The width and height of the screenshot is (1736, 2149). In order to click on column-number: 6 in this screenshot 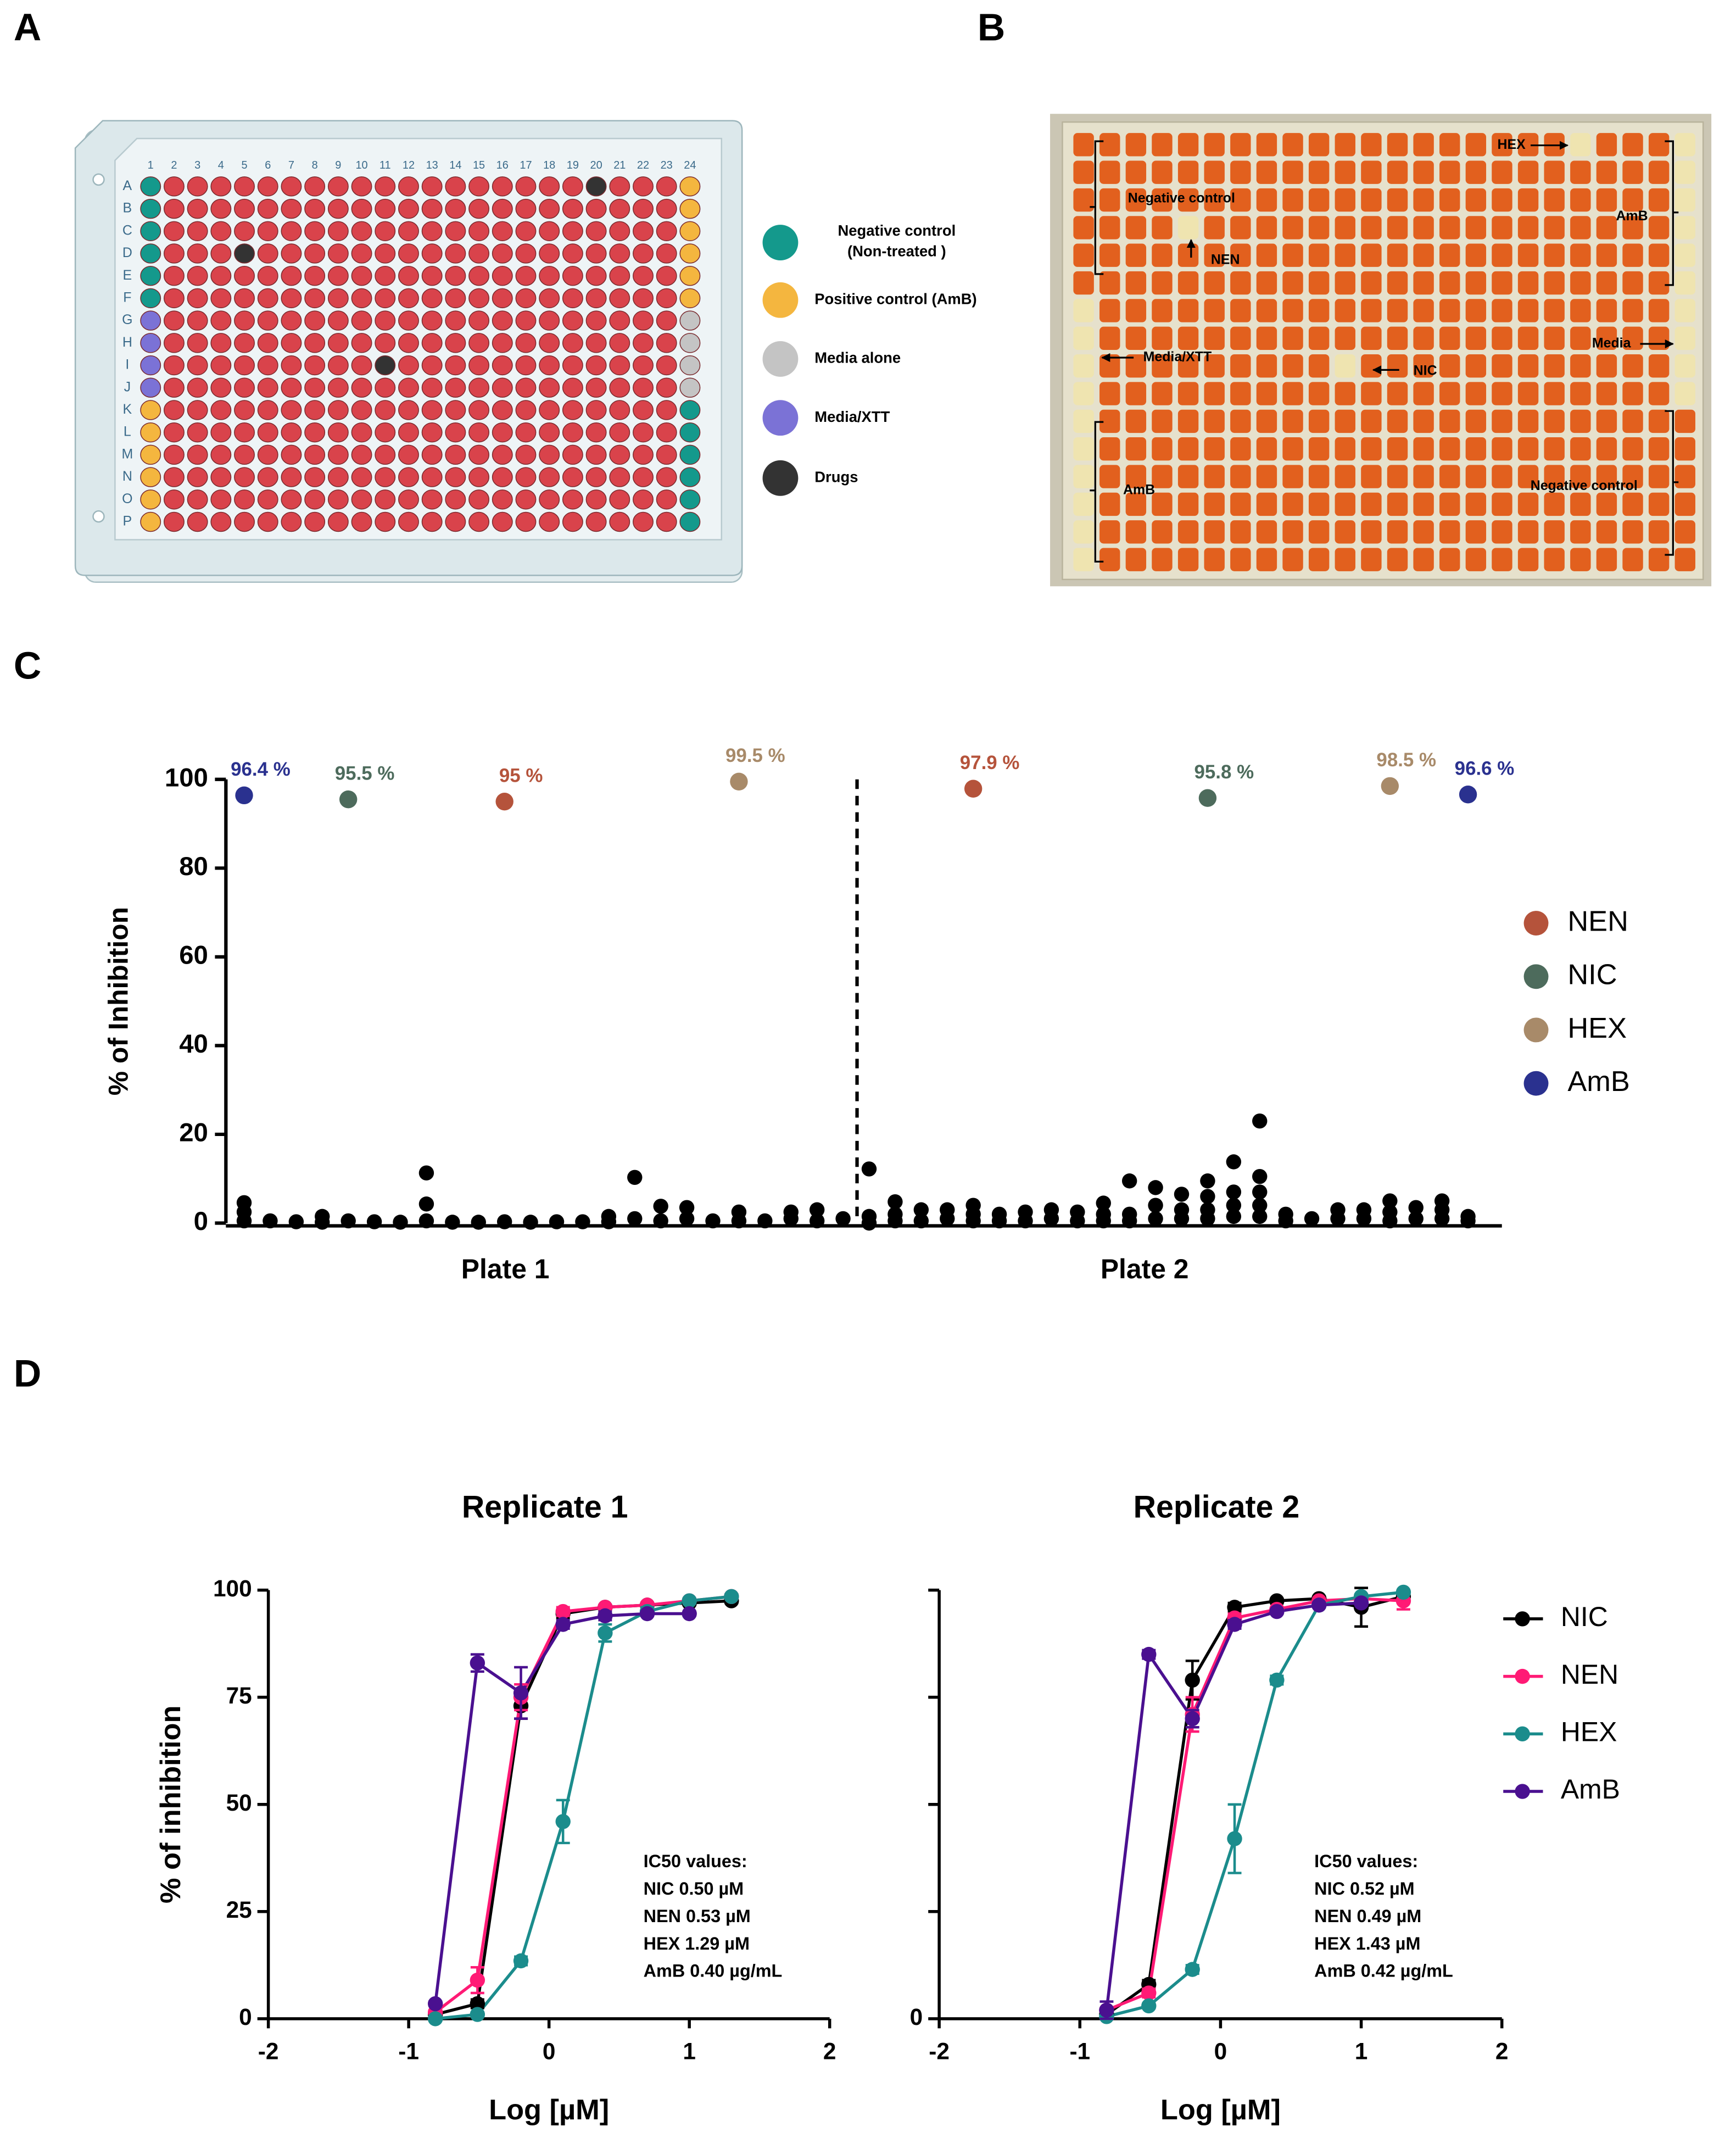, I will do `click(268, 165)`.